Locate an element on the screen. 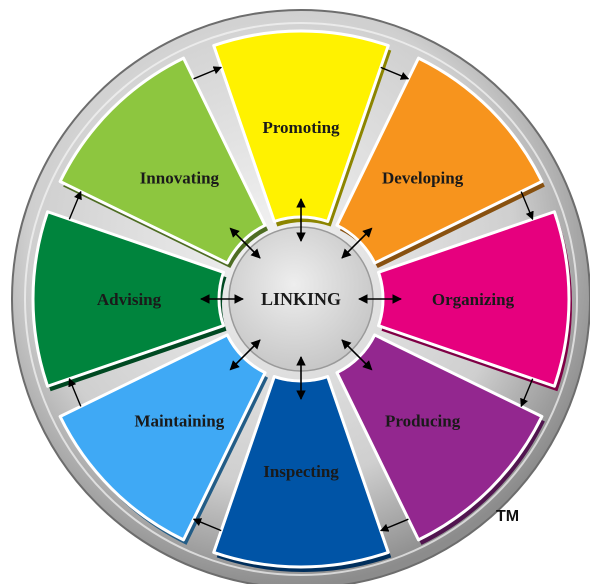 The width and height of the screenshot is (590, 584). segment-label-innovating: Innovating is located at coordinates (180, 177).